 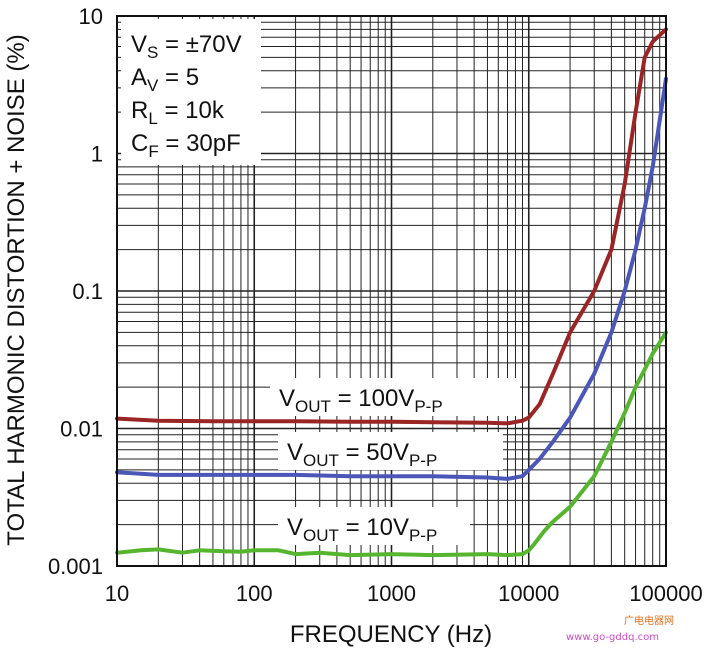 What do you see at coordinates (16, 289) in the screenshot?
I see `y-axis-title: TOTAL HARMONIC DISTORTION + NOISE (%)` at bounding box center [16, 289].